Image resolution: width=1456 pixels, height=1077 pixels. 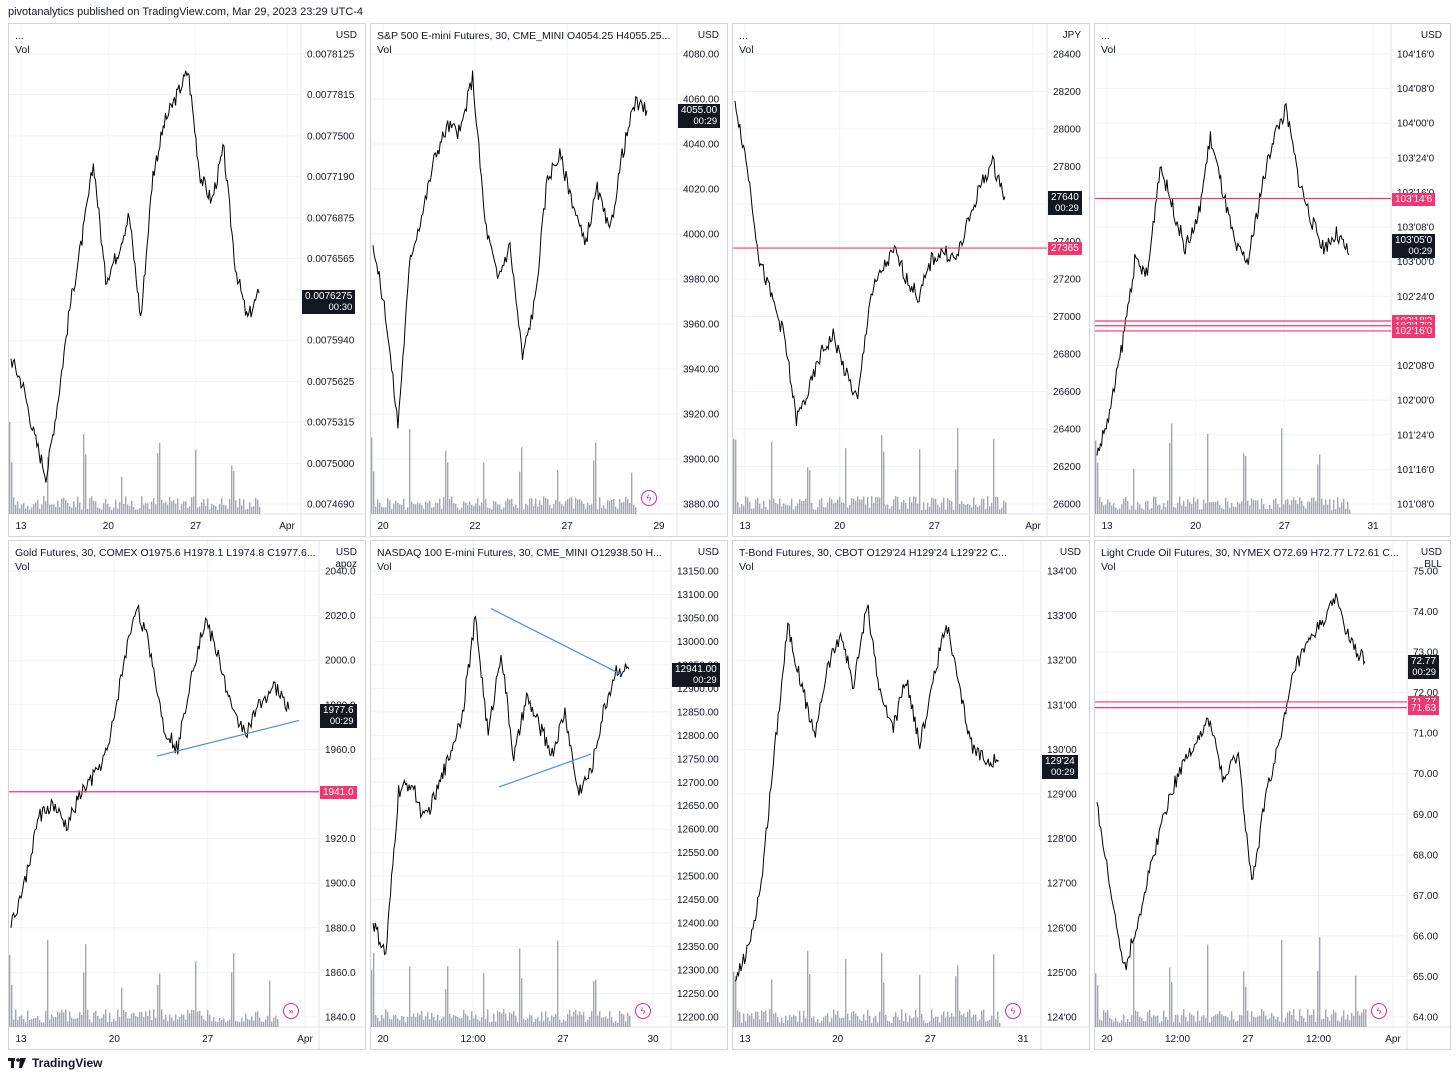 What do you see at coordinates (1416, 470) in the screenshot?
I see `y-tick-label: 101'16'0` at bounding box center [1416, 470].